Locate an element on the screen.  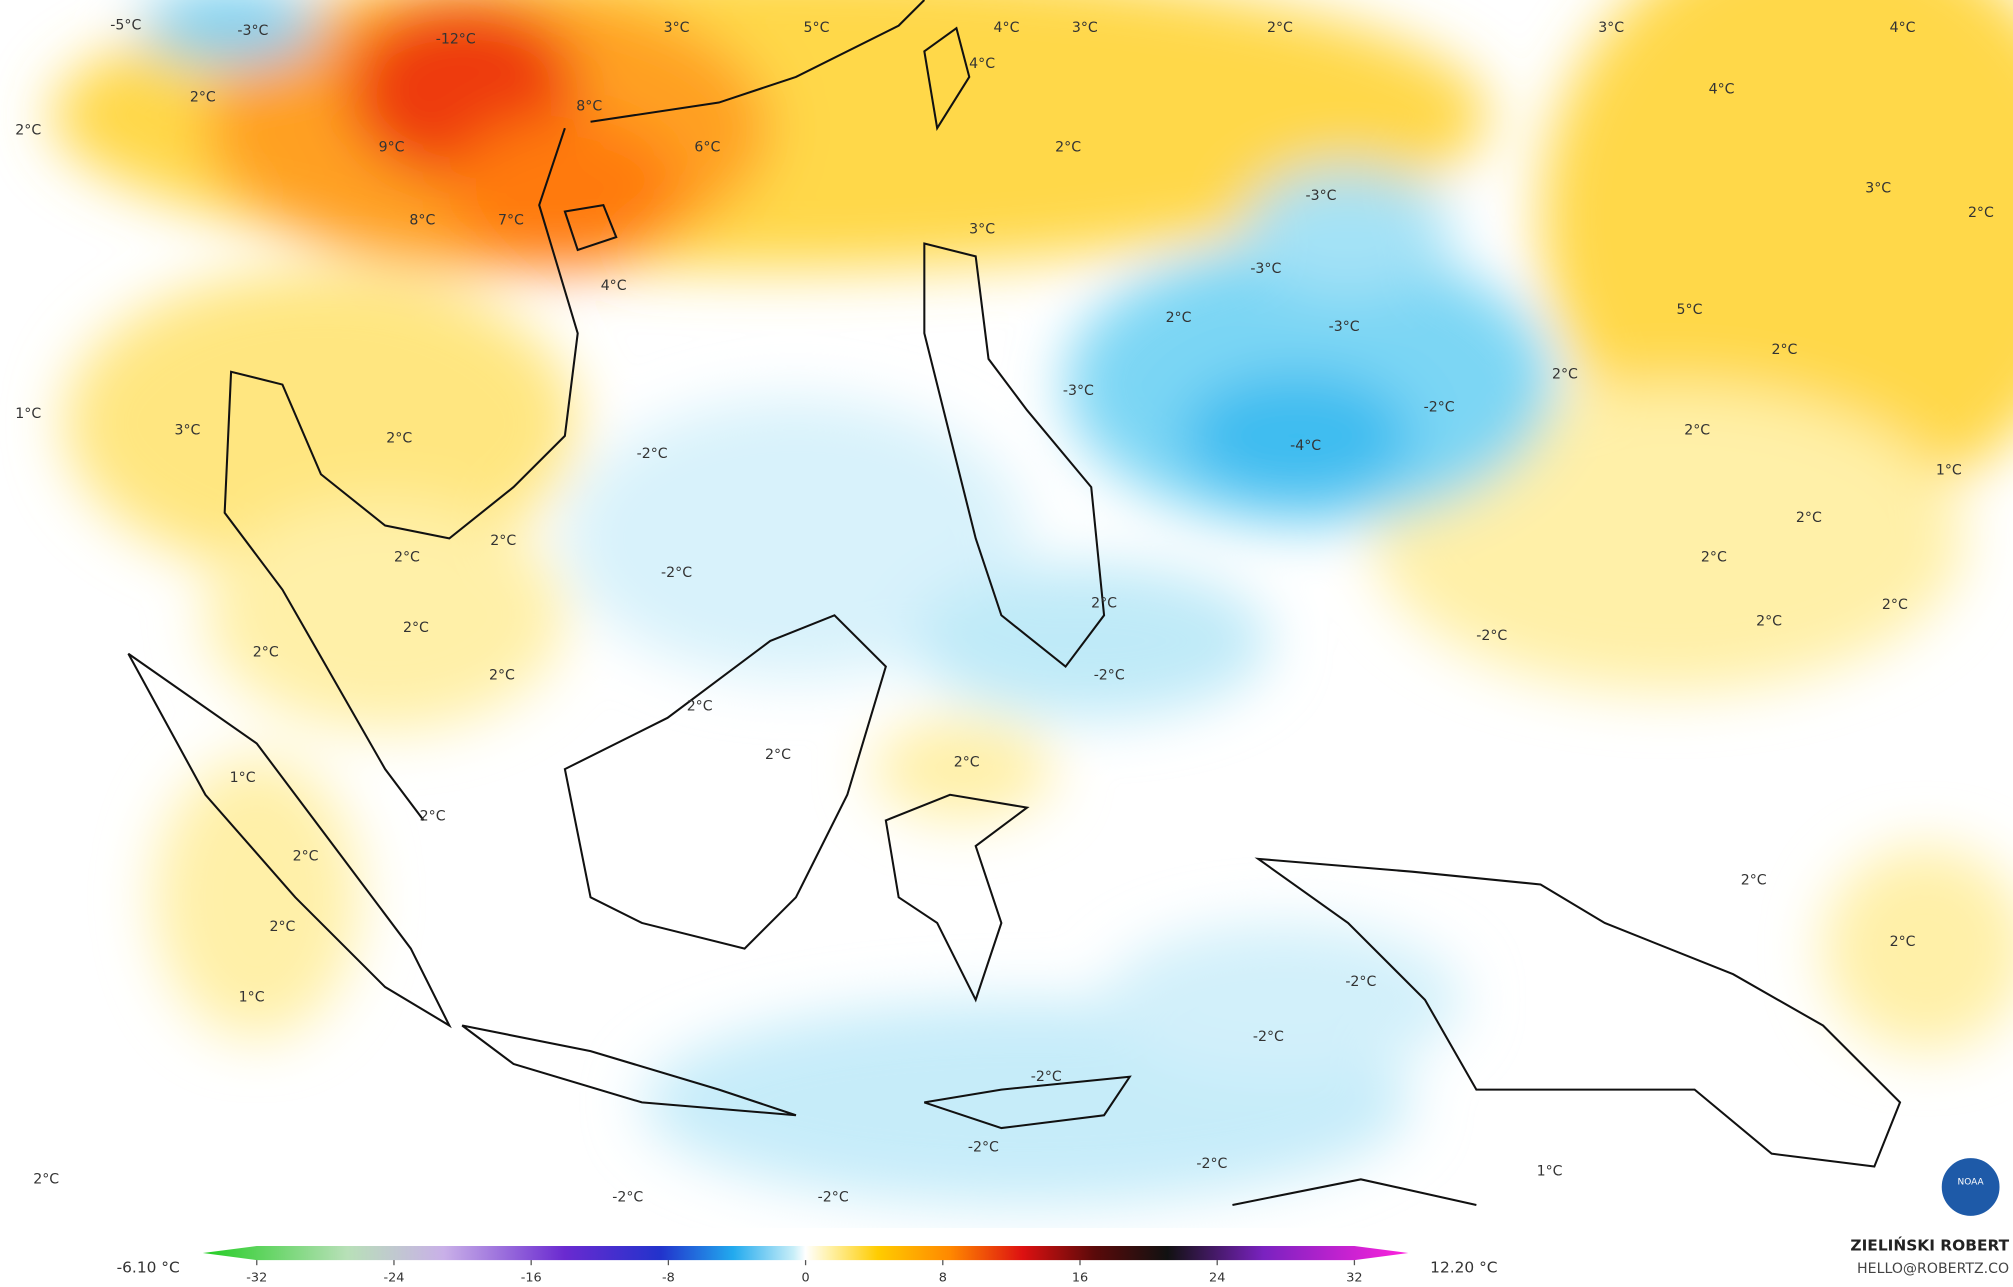
colorbar-tick-label: 8 is located at coordinates (943, 1278).